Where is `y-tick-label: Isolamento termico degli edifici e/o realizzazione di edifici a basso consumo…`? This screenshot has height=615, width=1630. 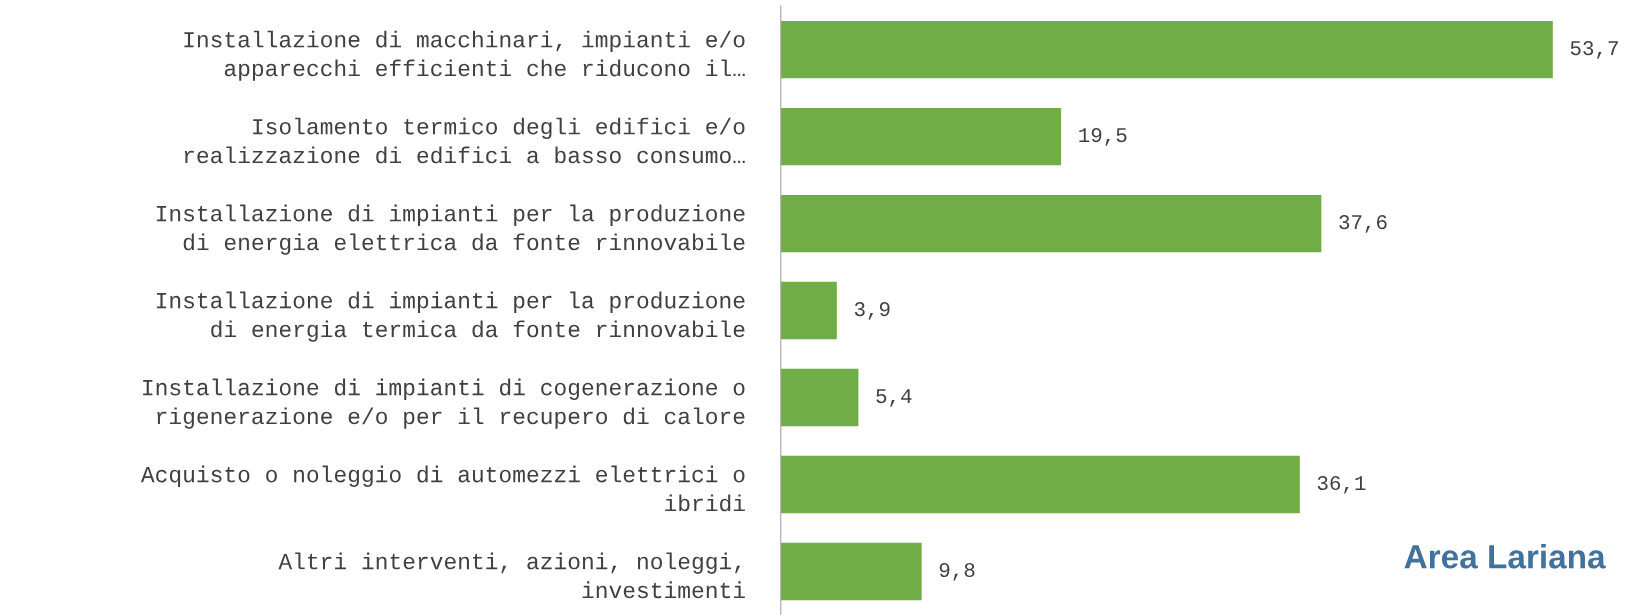 y-tick-label: Isolamento termico degli edifici e/o realizzazione di edifici a basso consumo… is located at coordinates (464, 140).